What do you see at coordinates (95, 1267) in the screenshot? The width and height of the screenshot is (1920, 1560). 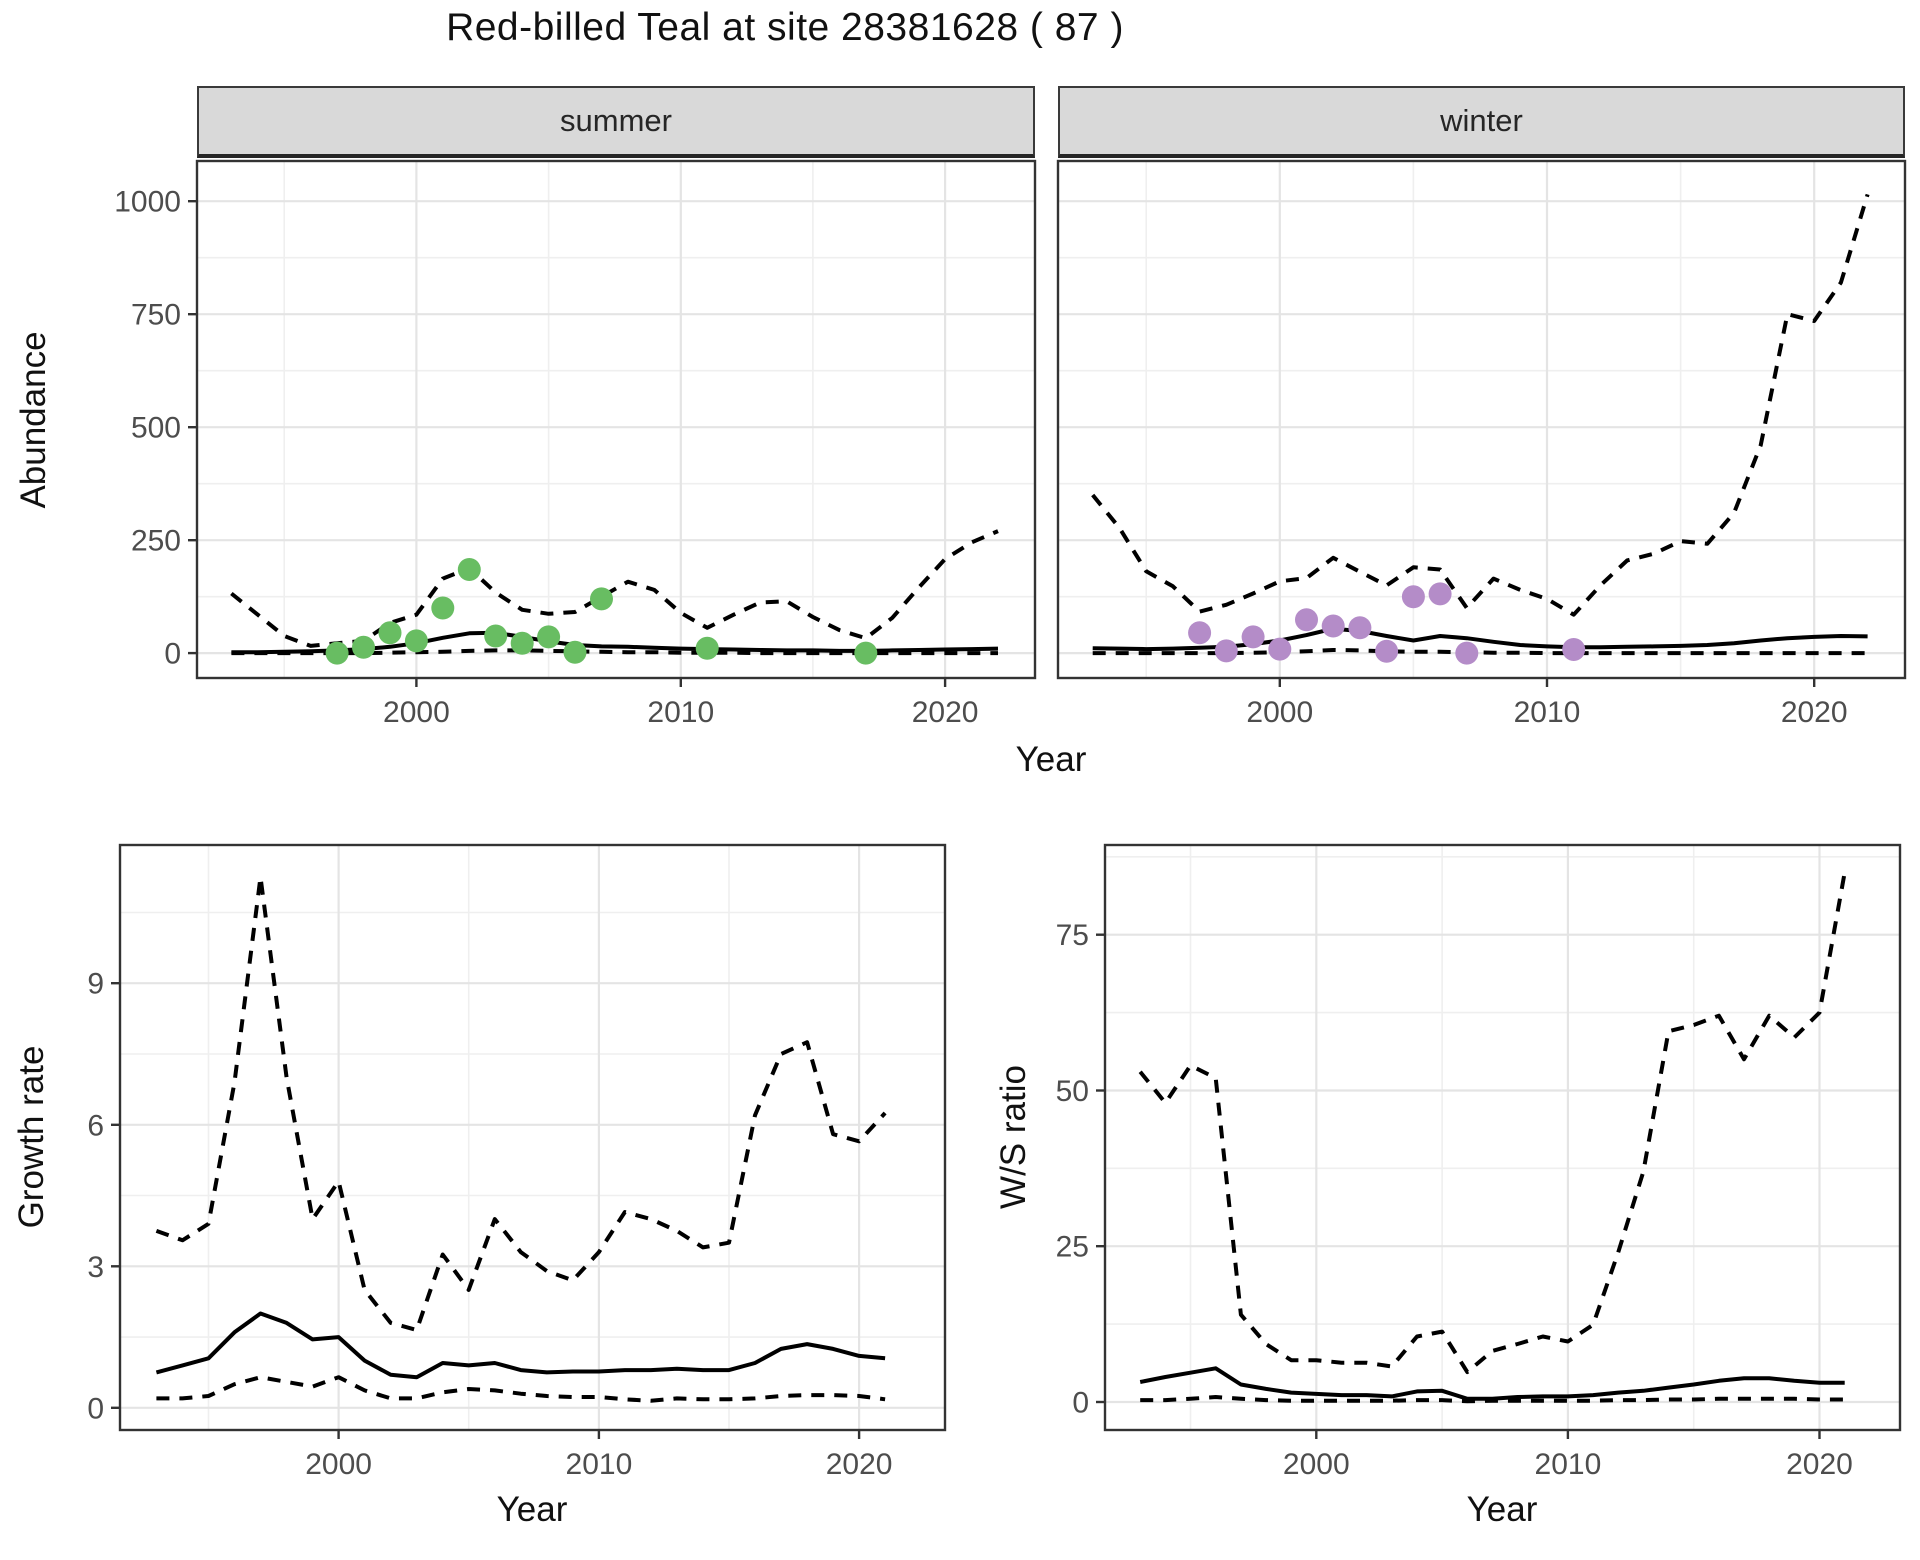 I see `y-tick-label: 3` at bounding box center [95, 1267].